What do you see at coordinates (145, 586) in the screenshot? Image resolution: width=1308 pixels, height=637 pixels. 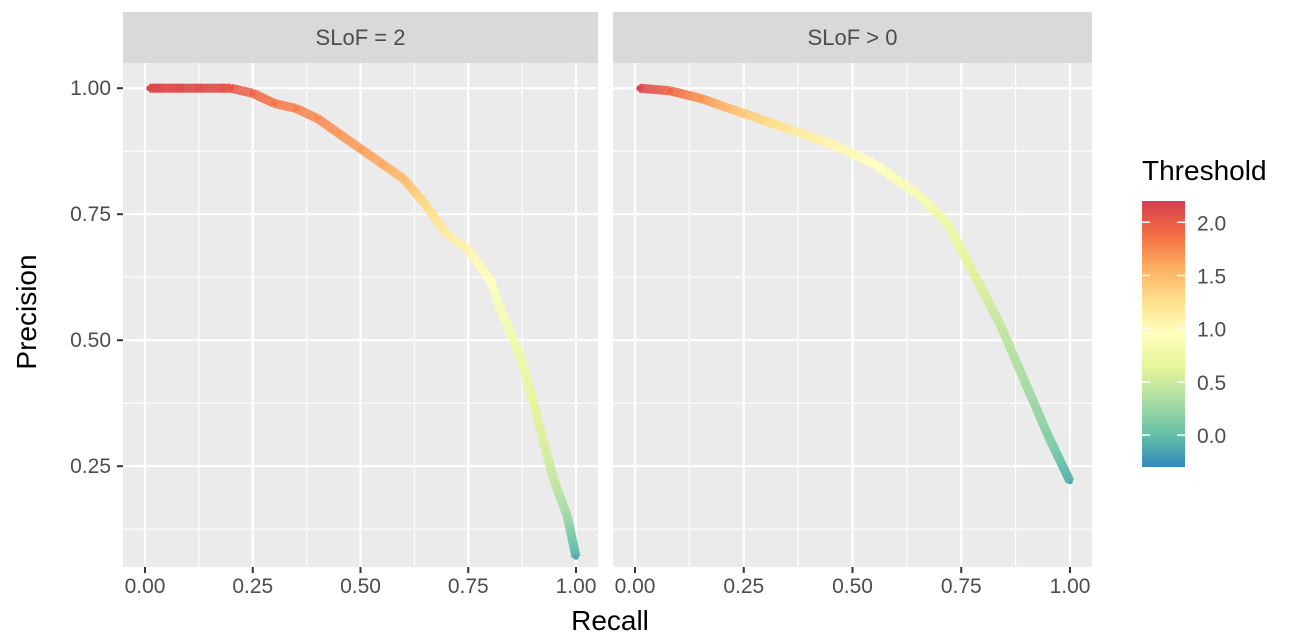 I see `x-tick-label: 0.00` at bounding box center [145, 586].